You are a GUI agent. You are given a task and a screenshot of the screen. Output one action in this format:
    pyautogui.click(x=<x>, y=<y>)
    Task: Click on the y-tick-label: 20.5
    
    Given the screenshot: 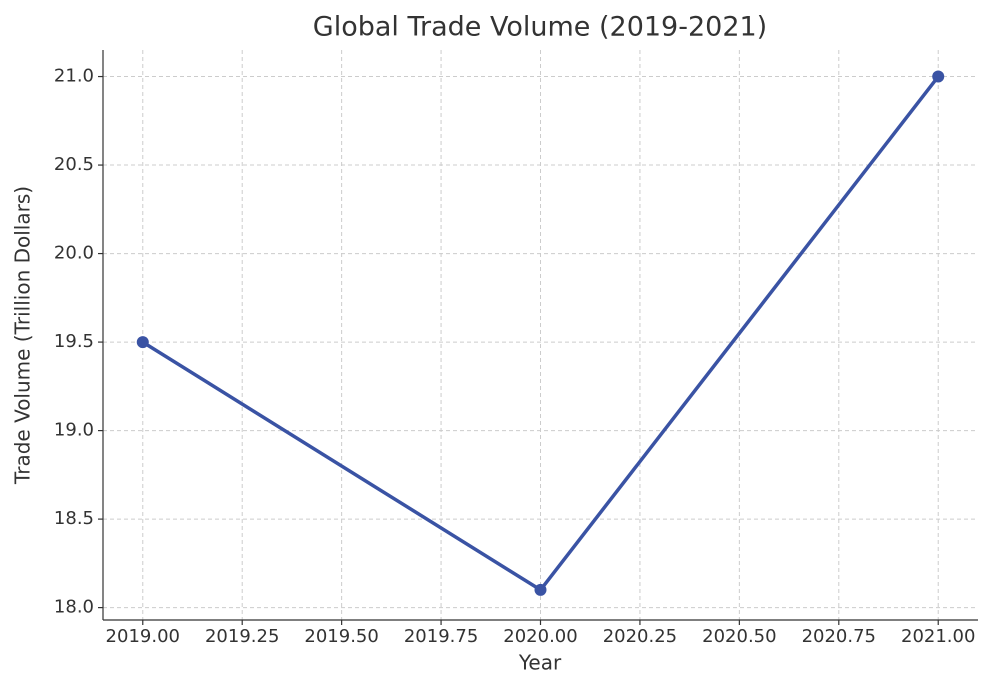 What is the action you would take?
    pyautogui.click(x=74, y=164)
    